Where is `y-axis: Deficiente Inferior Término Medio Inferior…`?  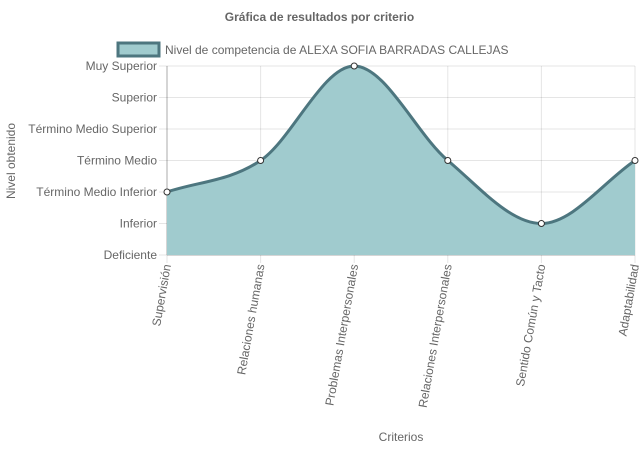
y-axis: Deficiente Inferior Término Medio Inferior… is located at coordinates (98, 160).